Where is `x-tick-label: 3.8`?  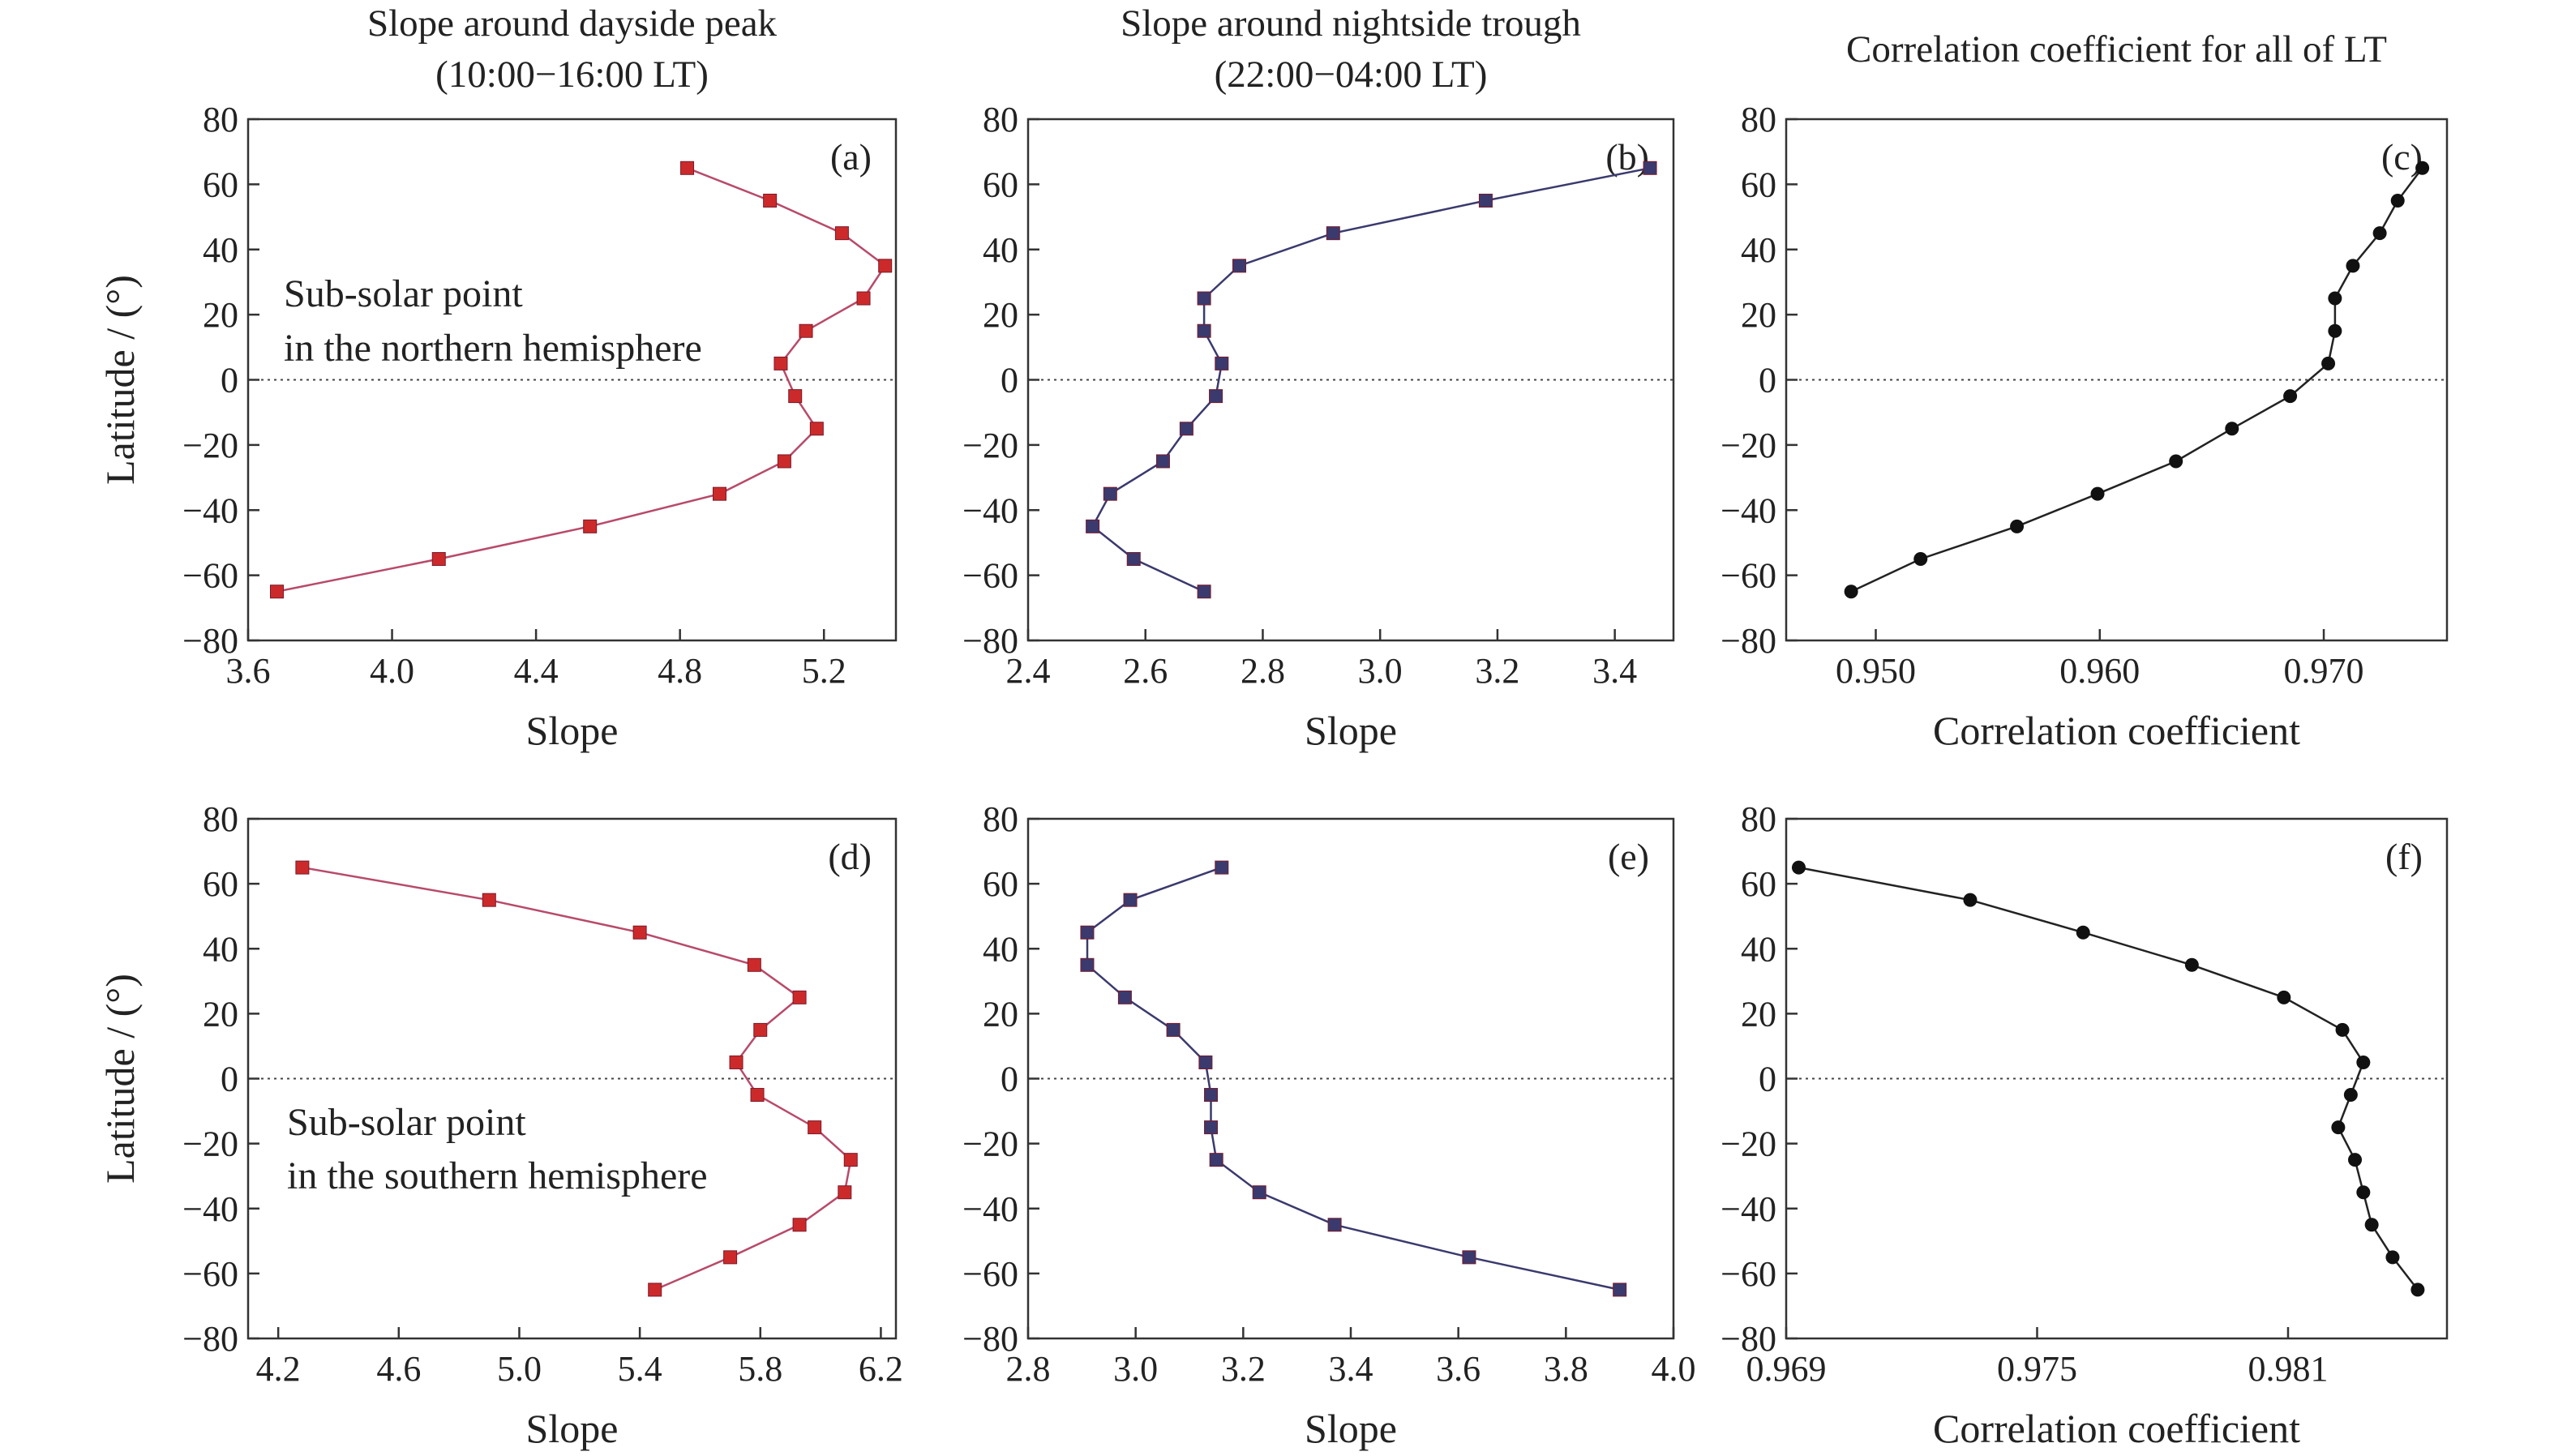
x-tick-label: 3.8 is located at coordinates (1566, 1369).